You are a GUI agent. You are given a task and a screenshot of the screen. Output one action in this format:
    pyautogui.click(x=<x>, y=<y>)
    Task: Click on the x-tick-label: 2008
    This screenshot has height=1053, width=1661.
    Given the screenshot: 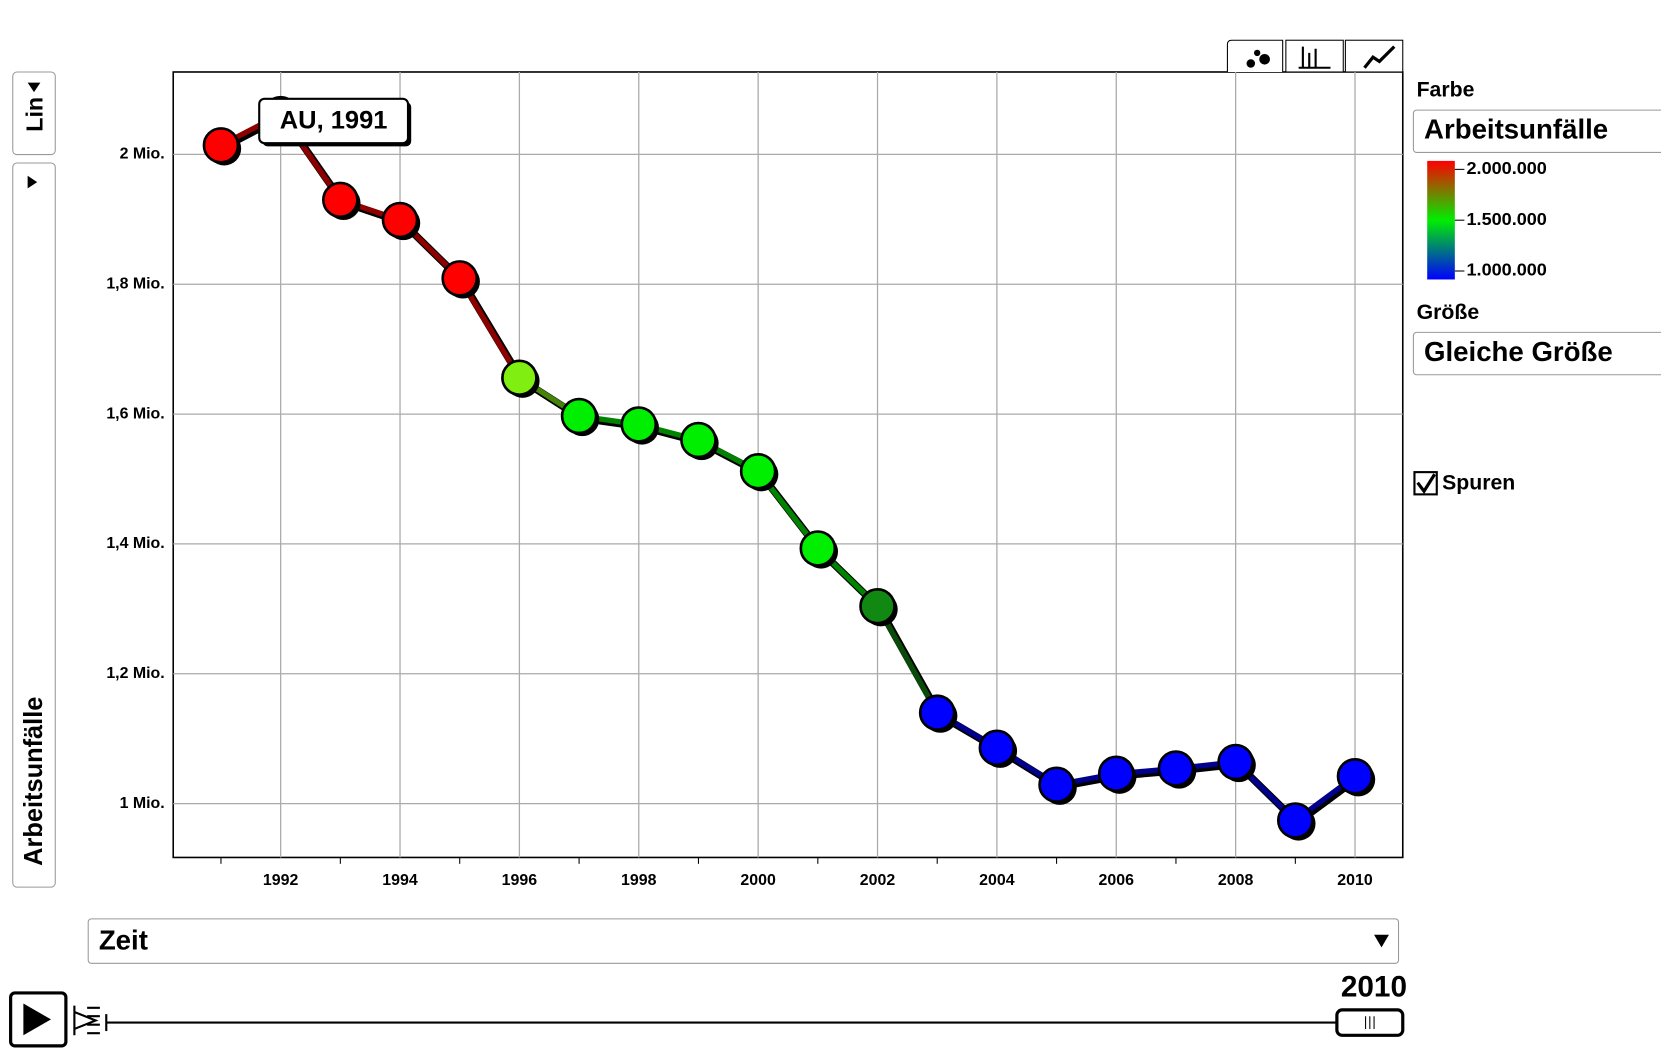 What is the action you would take?
    pyautogui.click(x=1236, y=880)
    